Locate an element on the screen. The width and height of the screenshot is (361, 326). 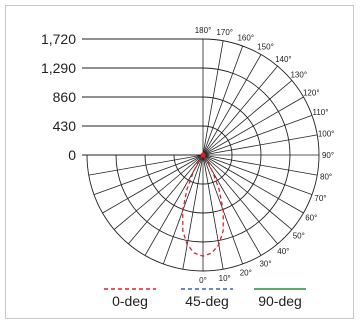
angle-tick-label: 160° is located at coordinates (245, 38).